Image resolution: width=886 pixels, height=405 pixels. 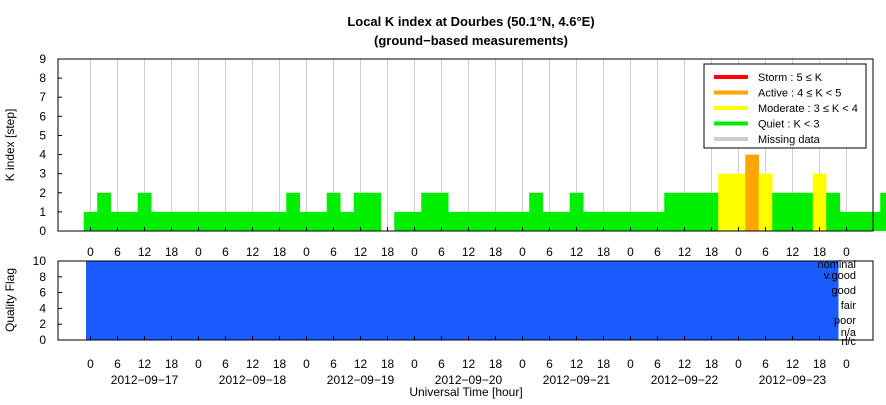 What do you see at coordinates (42, 212) in the screenshot?
I see `y-tick-label: 1` at bounding box center [42, 212].